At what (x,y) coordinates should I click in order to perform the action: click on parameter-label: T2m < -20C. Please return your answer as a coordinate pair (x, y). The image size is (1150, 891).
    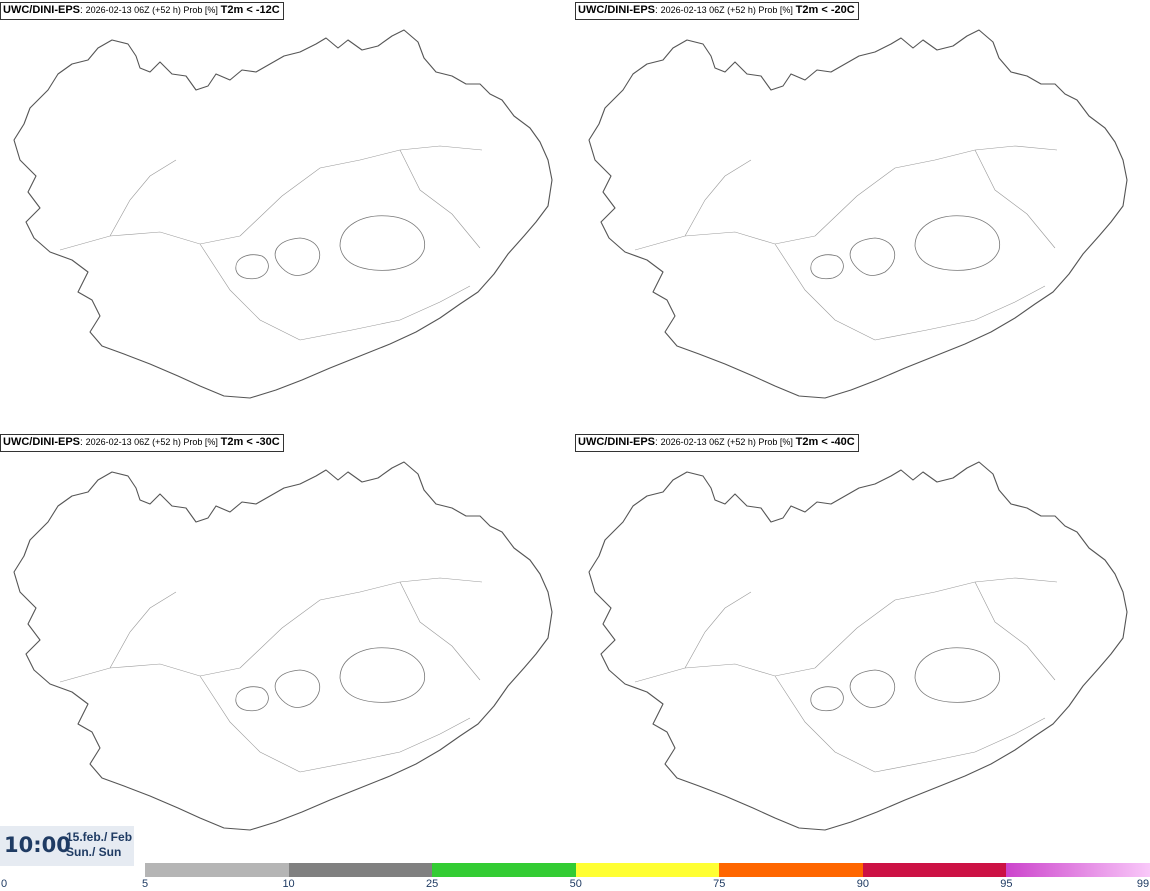
    Looking at the image, I should click on (825, 10).